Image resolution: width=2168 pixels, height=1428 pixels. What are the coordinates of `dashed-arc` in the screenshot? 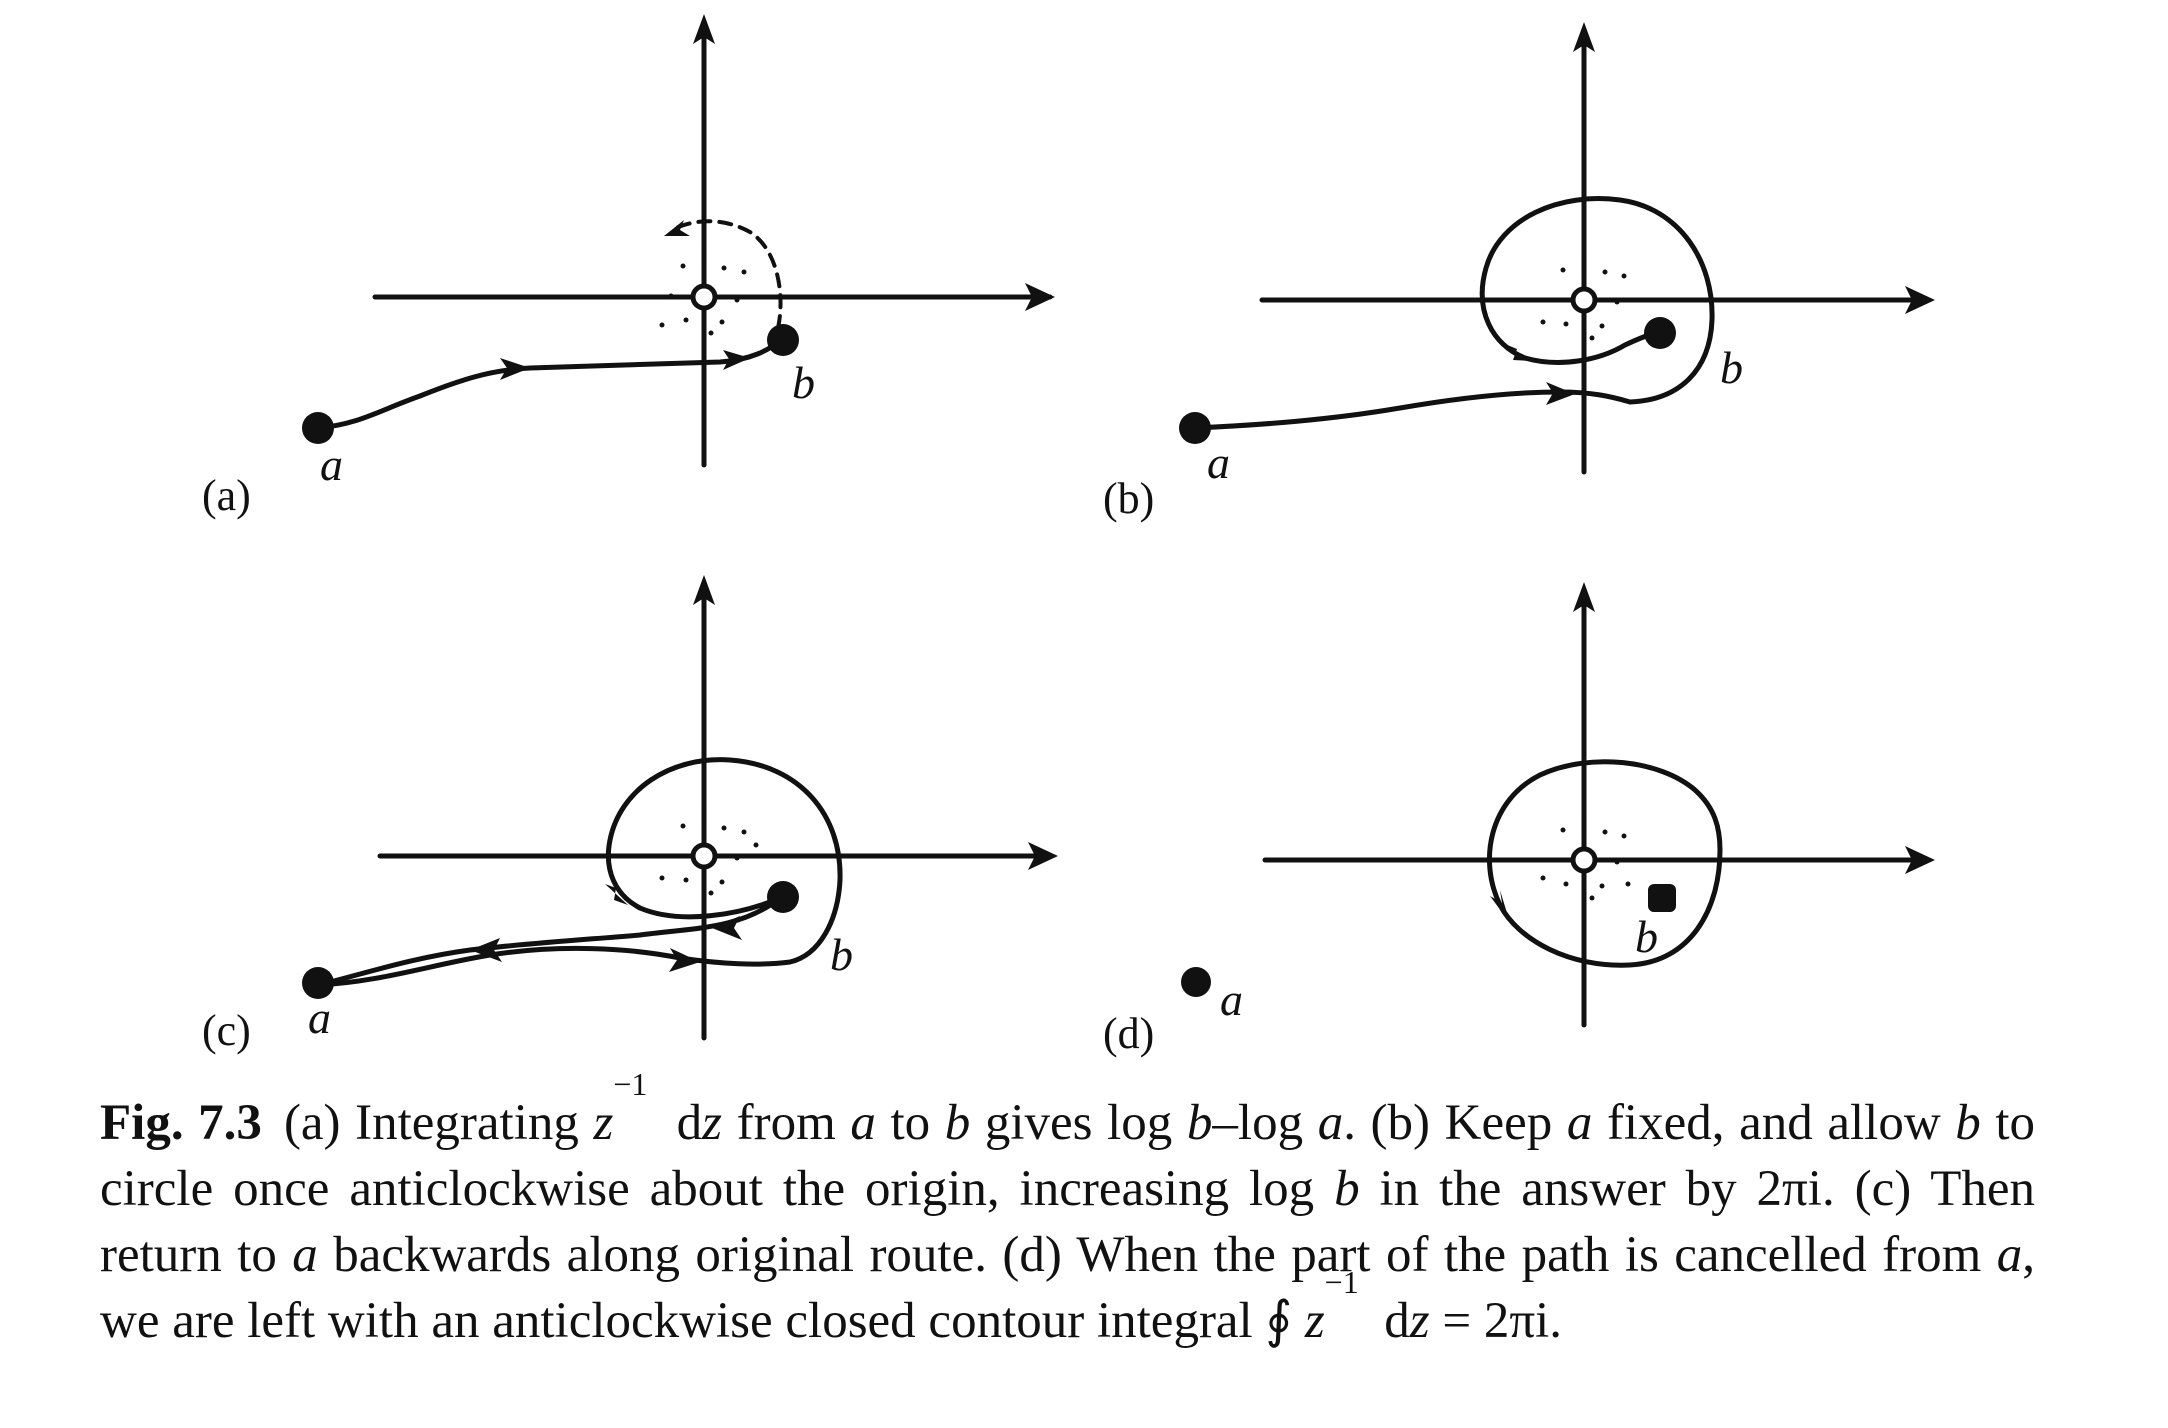 It's located at (726, 274).